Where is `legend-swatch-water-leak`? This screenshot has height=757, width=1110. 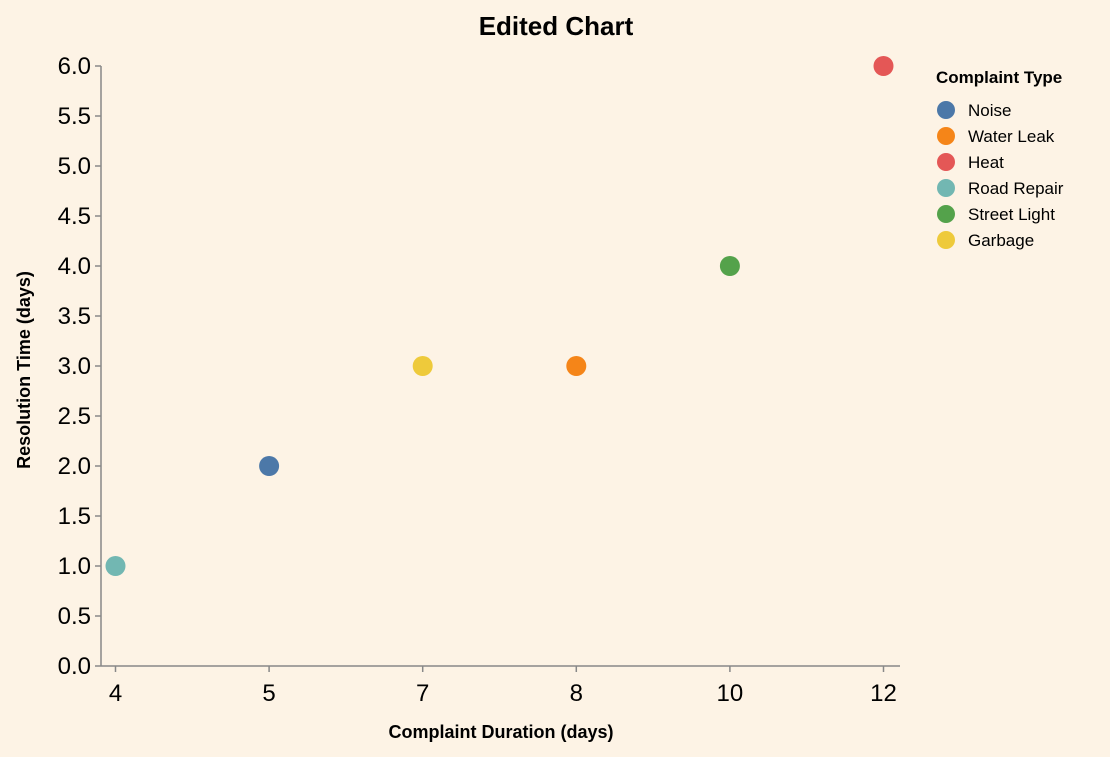 legend-swatch-water-leak is located at coordinates (946, 136).